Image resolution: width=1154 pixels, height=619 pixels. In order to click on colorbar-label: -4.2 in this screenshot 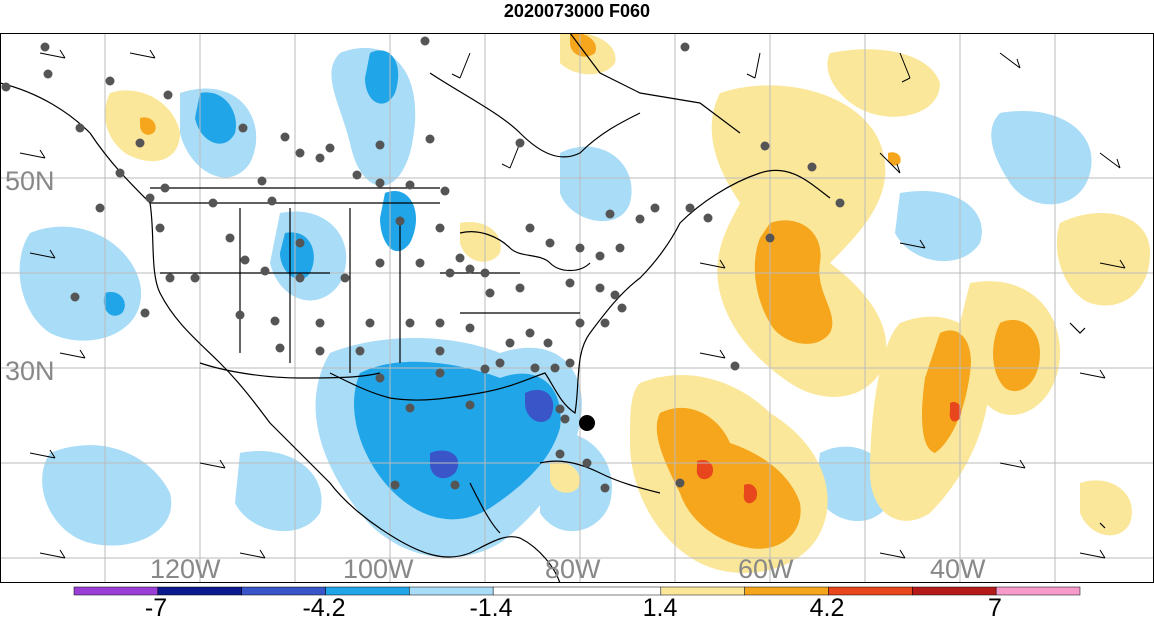, I will do `click(323, 606)`.